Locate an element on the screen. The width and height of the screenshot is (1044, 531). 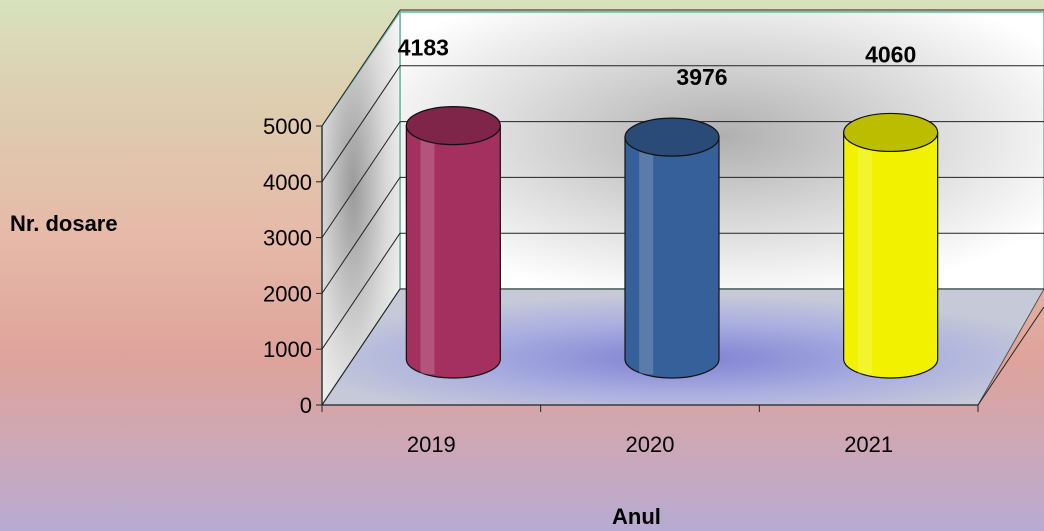
bar-2019 is located at coordinates (453, 242).